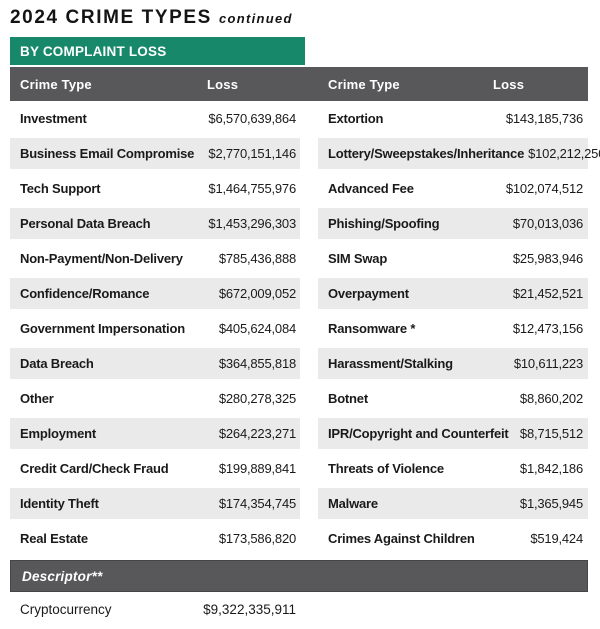  Describe the element at coordinates (401, 538) in the screenshot. I see `crime-type-cell: Crimes Against Children` at that location.